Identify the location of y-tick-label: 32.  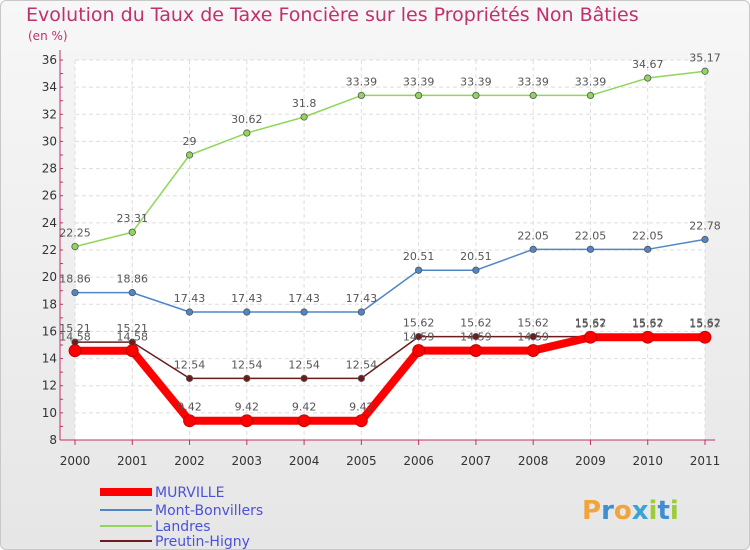
(49, 114).